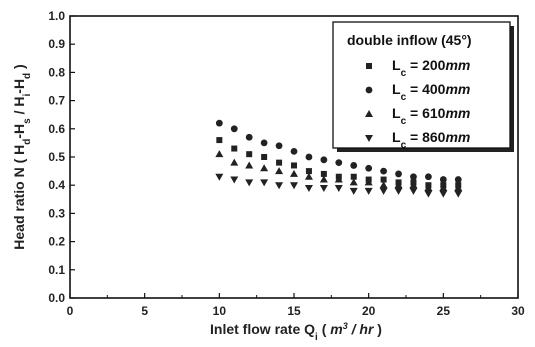 This screenshot has height=347, width=535. Describe the element at coordinates (56, 101) in the screenshot. I see `y-tick-label: 0.7` at that location.